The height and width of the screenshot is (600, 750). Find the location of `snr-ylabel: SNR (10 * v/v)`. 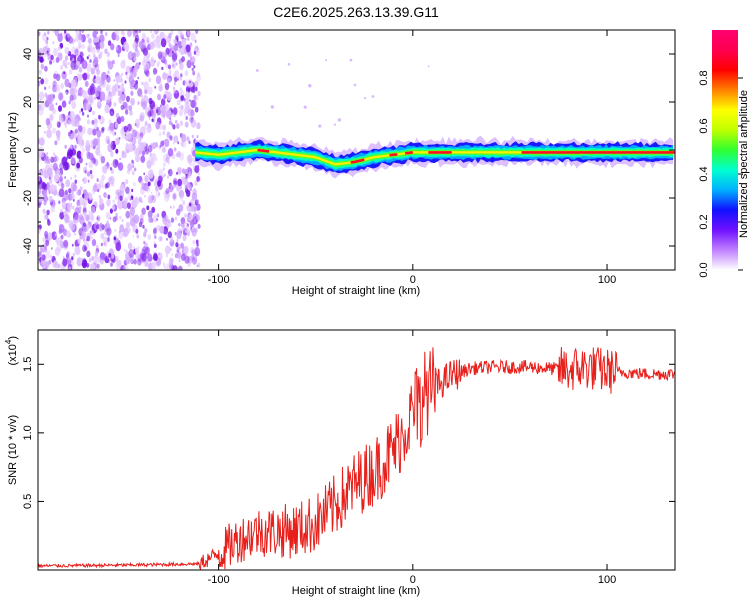

snr-ylabel: SNR (10 * v/v) is located at coordinates (13, 450).